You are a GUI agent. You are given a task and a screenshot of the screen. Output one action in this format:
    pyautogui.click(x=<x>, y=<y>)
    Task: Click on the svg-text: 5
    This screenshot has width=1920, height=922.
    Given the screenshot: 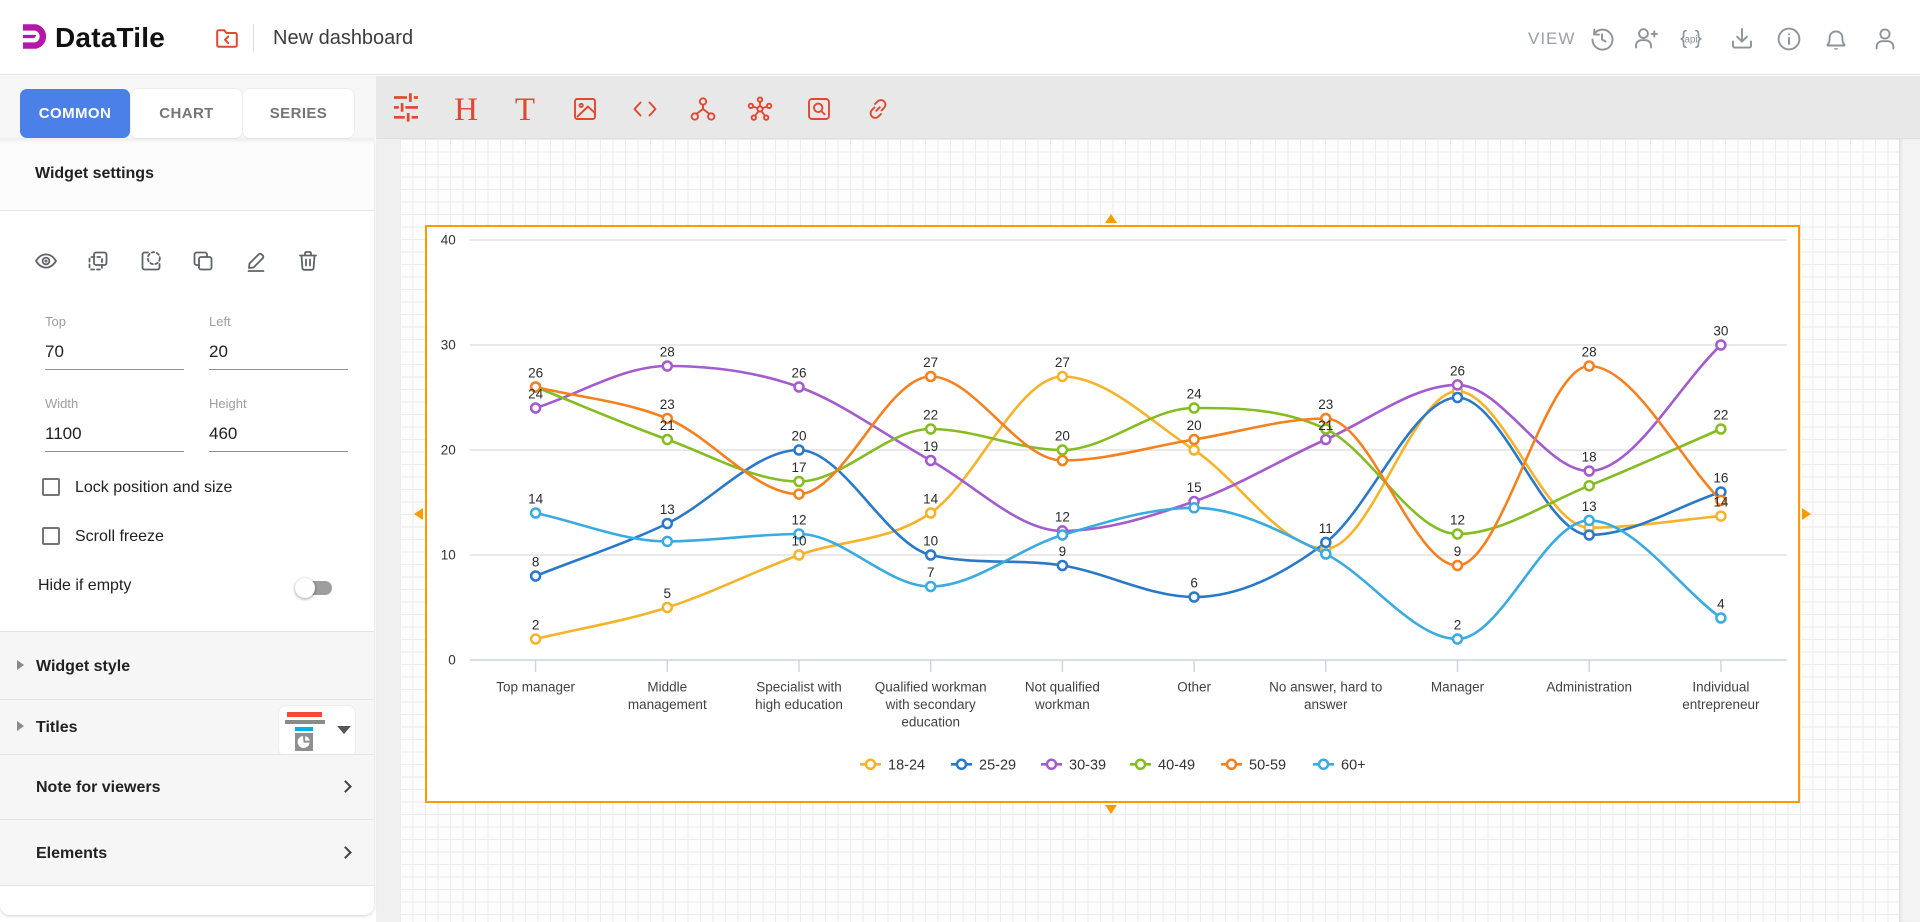 What is the action you would take?
    pyautogui.click(x=668, y=593)
    